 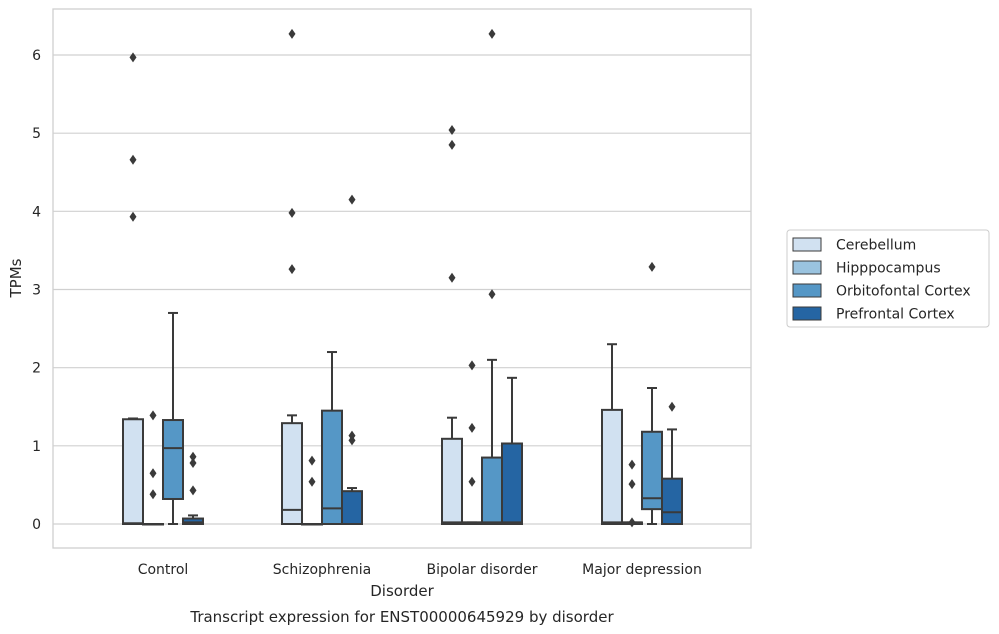 I want to click on y-tick-labels: 0 1 2 3 4 5 6, so click(x=36, y=290).